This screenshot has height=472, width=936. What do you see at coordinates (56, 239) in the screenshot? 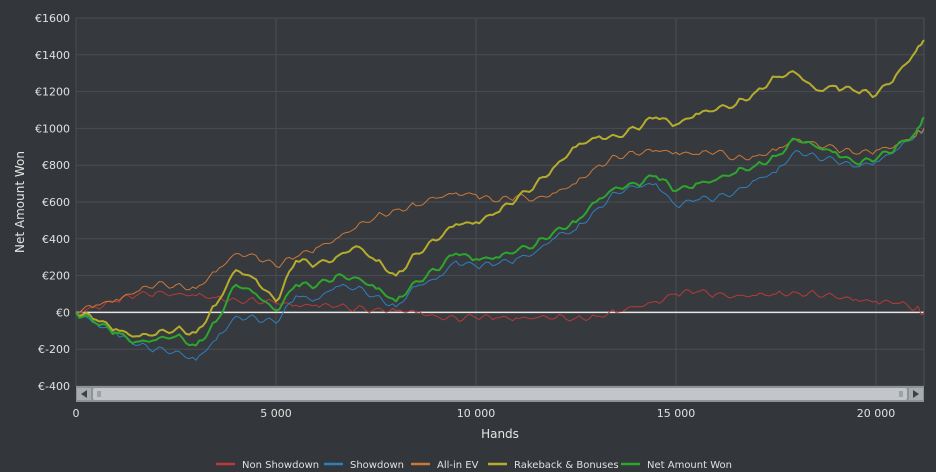
I see `y-tick-label: €400` at bounding box center [56, 239].